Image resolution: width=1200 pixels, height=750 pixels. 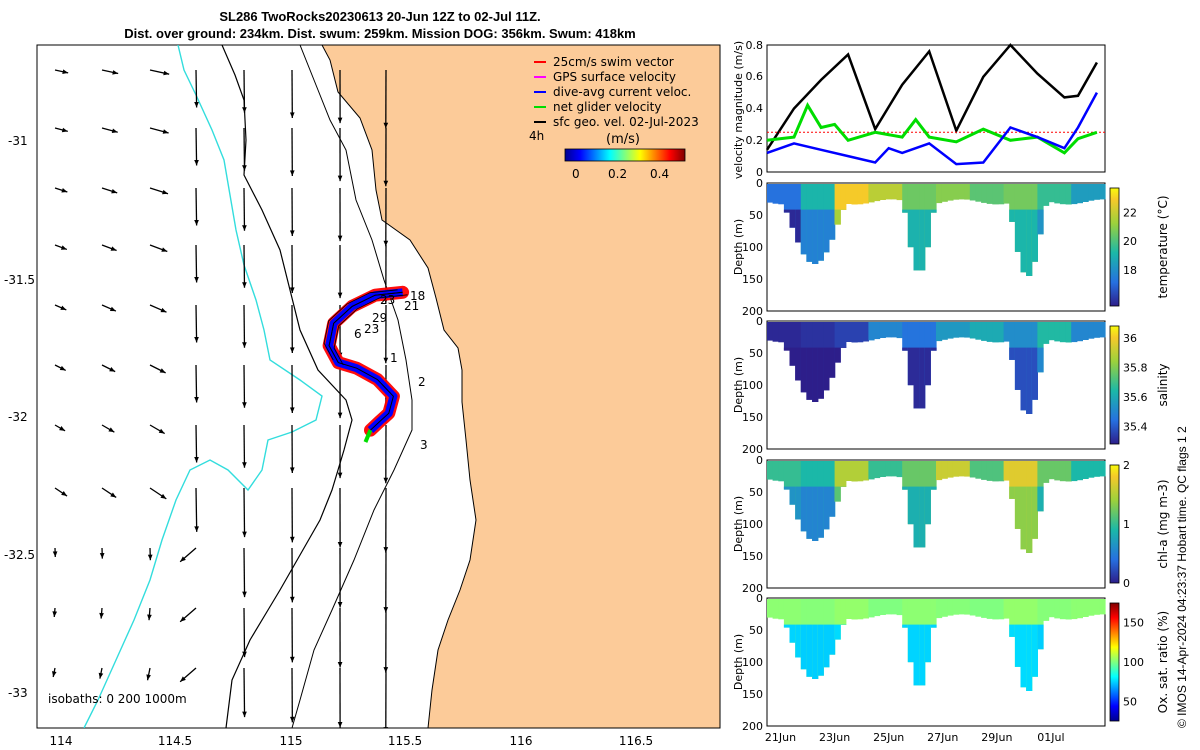 What do you see at coordinates (936, 108) in the screenshot?
I see `velocity-axes` at bounding box center [936, 108].